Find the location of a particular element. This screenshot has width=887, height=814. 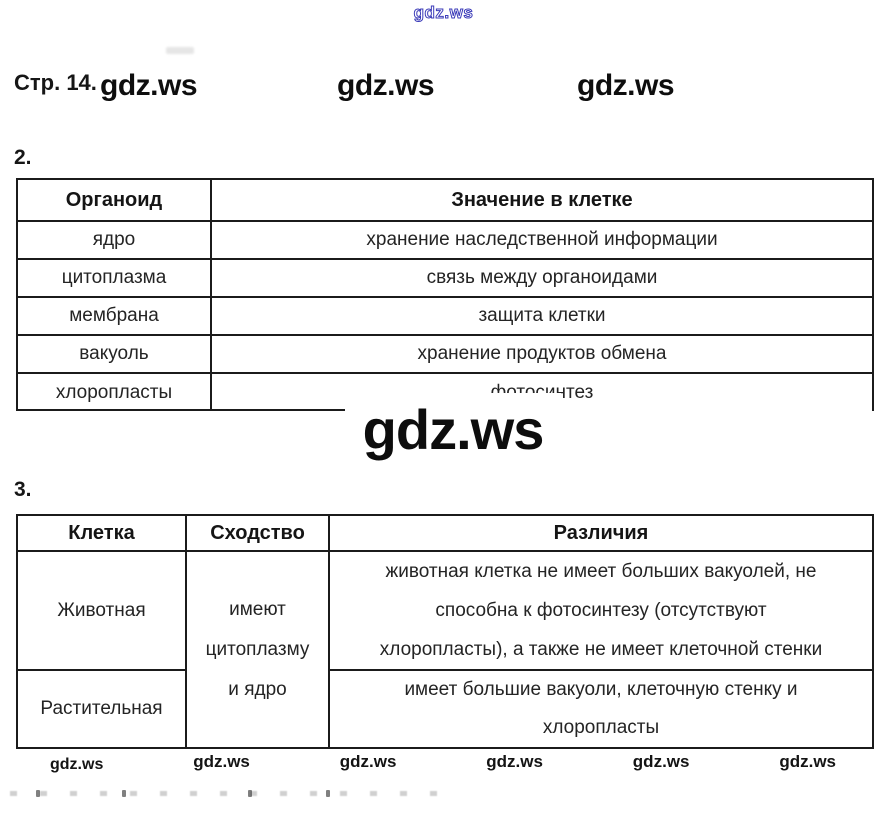

similarity-merged-cell: имеют цитоплазму и ядро is located at coordinates (257, 649).